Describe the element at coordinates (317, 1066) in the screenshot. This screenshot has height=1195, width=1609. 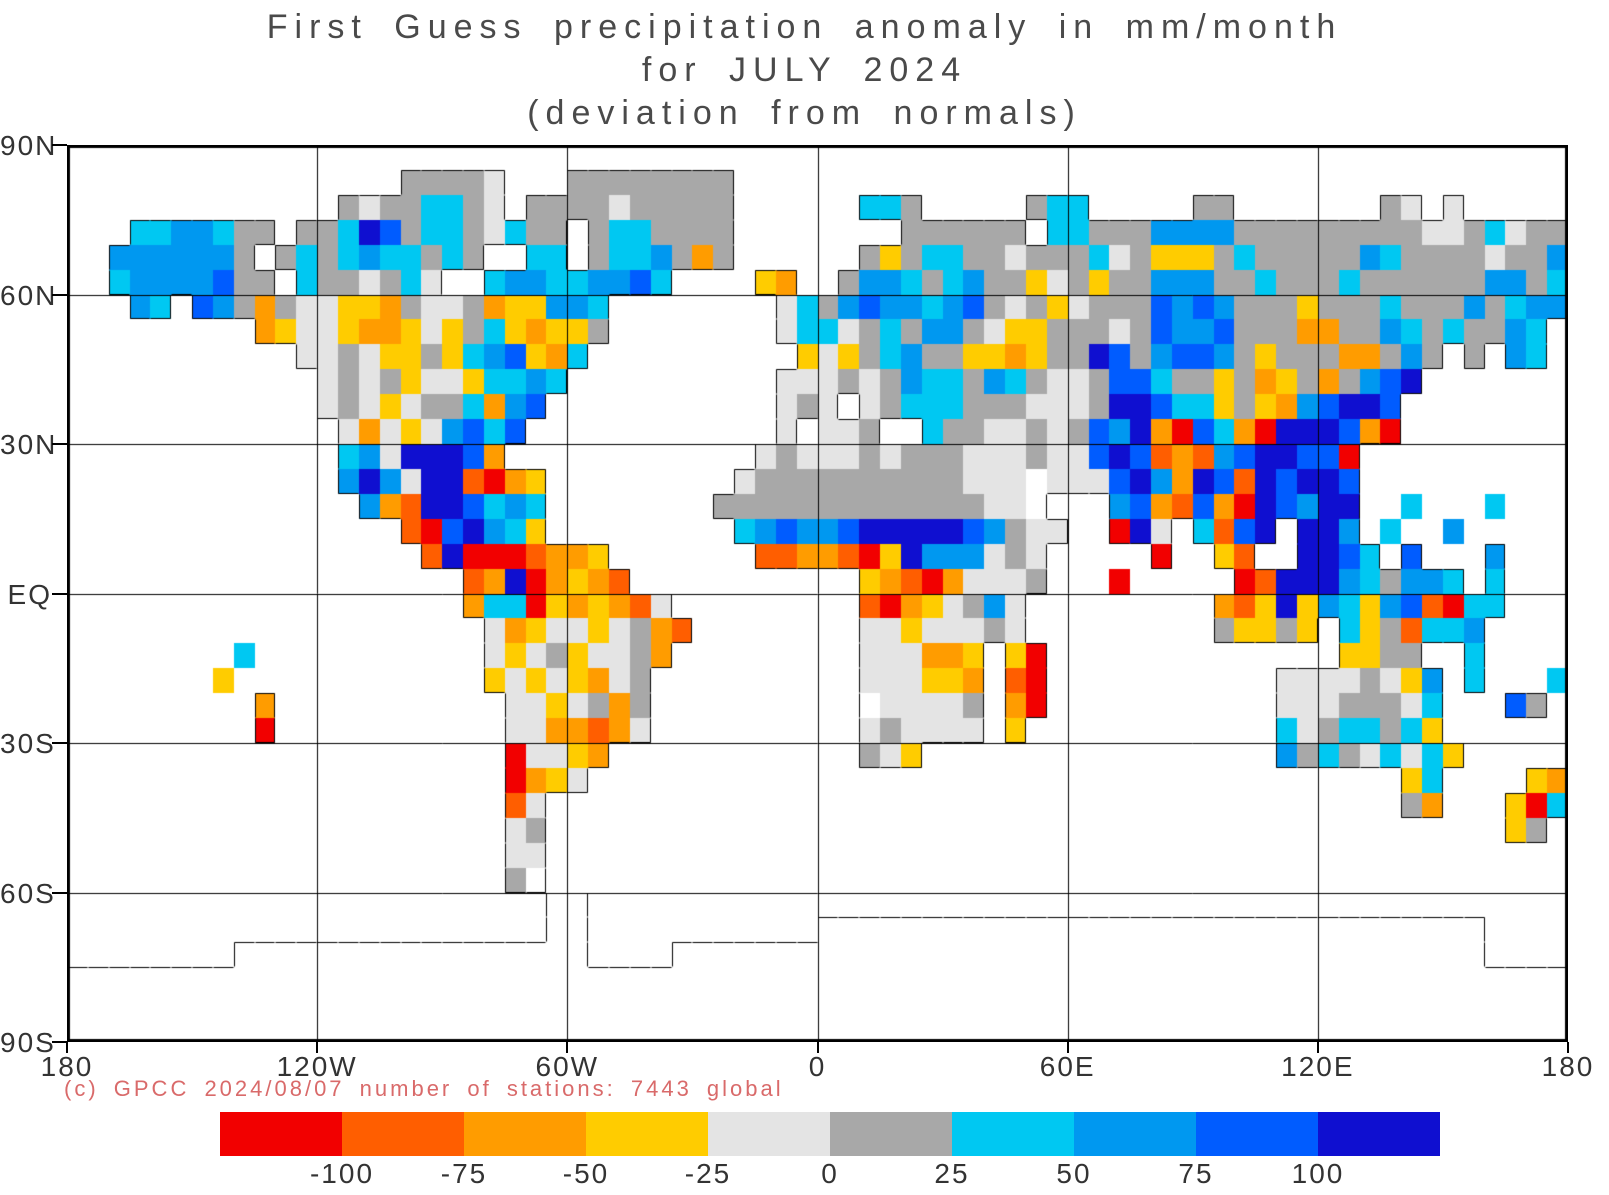
I see `x-axis-label: 120W` at that location.